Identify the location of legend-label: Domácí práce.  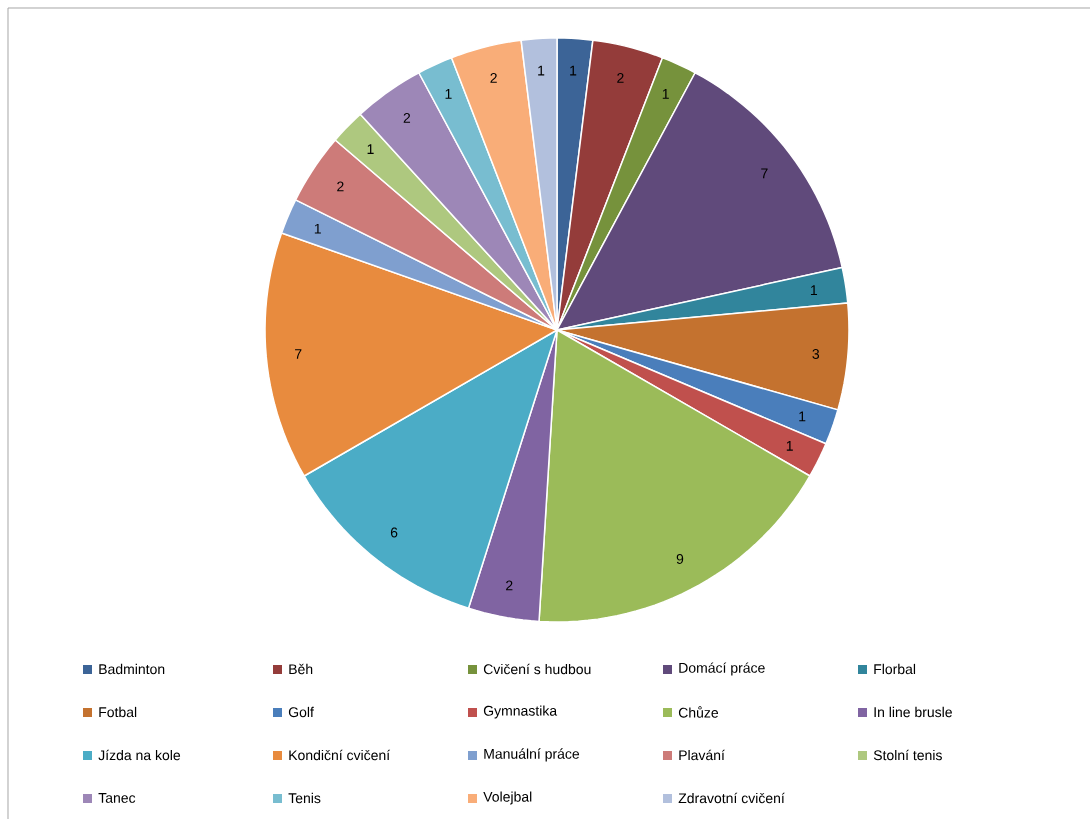
(722, 669).